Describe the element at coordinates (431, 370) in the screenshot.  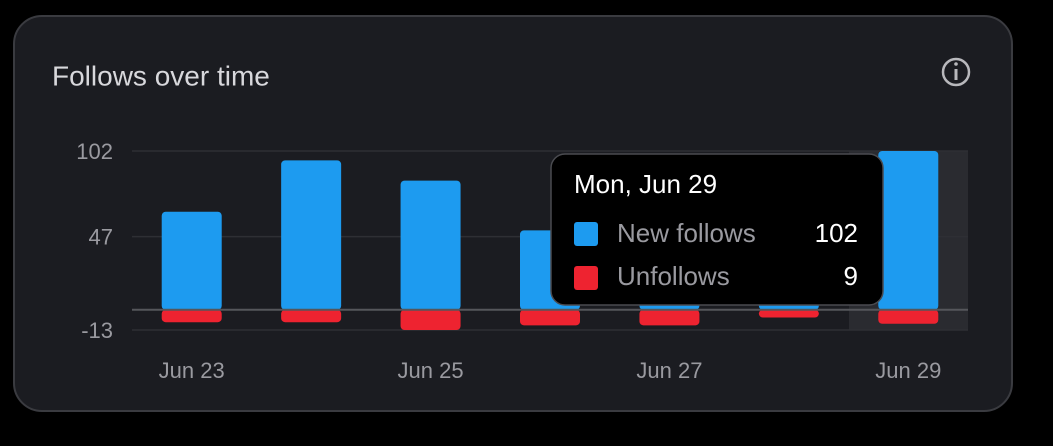
I see `x-tick-label: Jun 25` at that location.